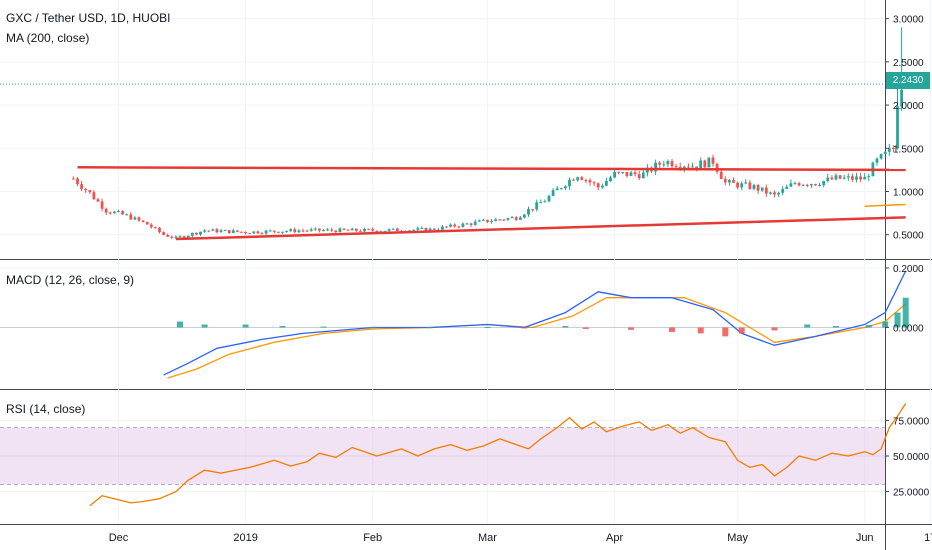 This screenshot has width=932, height=550. What do you see at coordinates (911, 457) in the screenshot?
I see `y-tick-label: 50.0000` at bounding box center [911, 457].